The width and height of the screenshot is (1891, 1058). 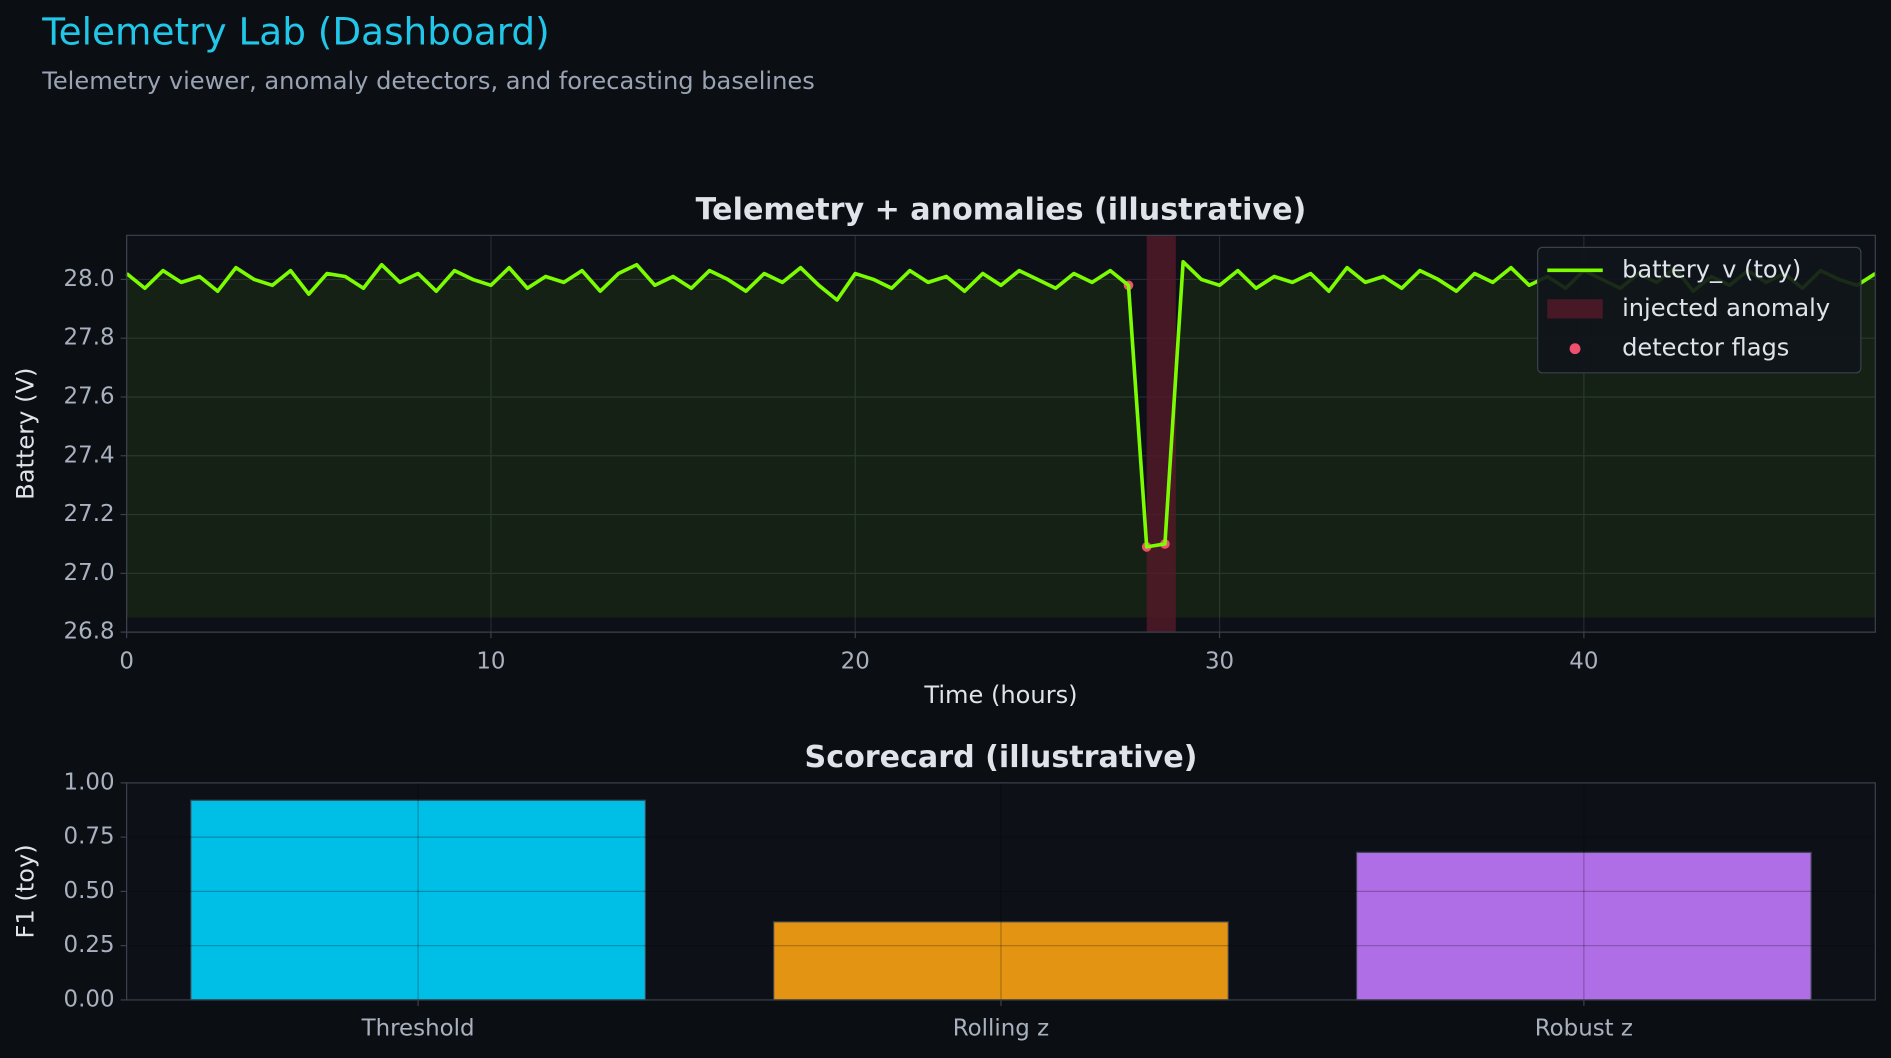 I want to click on x-tick-label: 40, so click(x=1583, y=662).